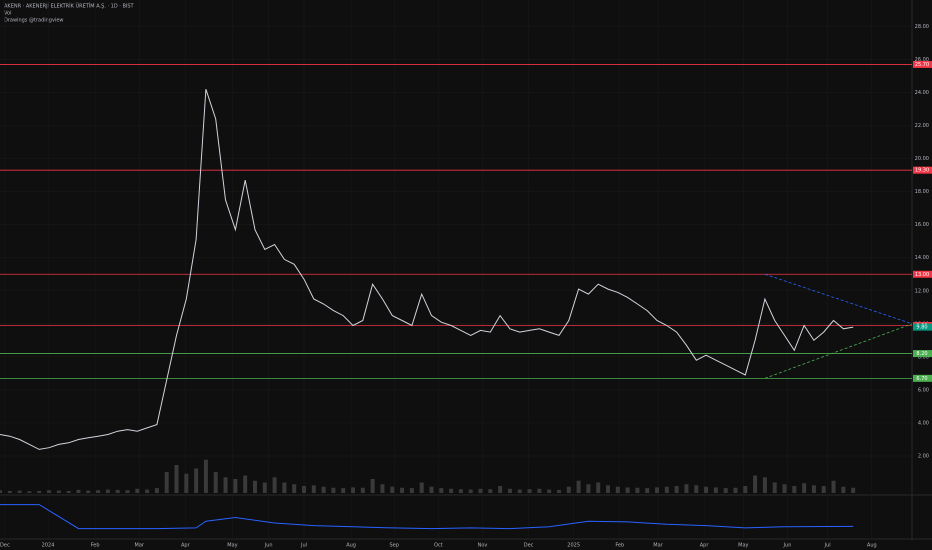  Describe the element at coordinates (922, 291) in the screenshot. I see `y-tick-label: 12.00` at that location.